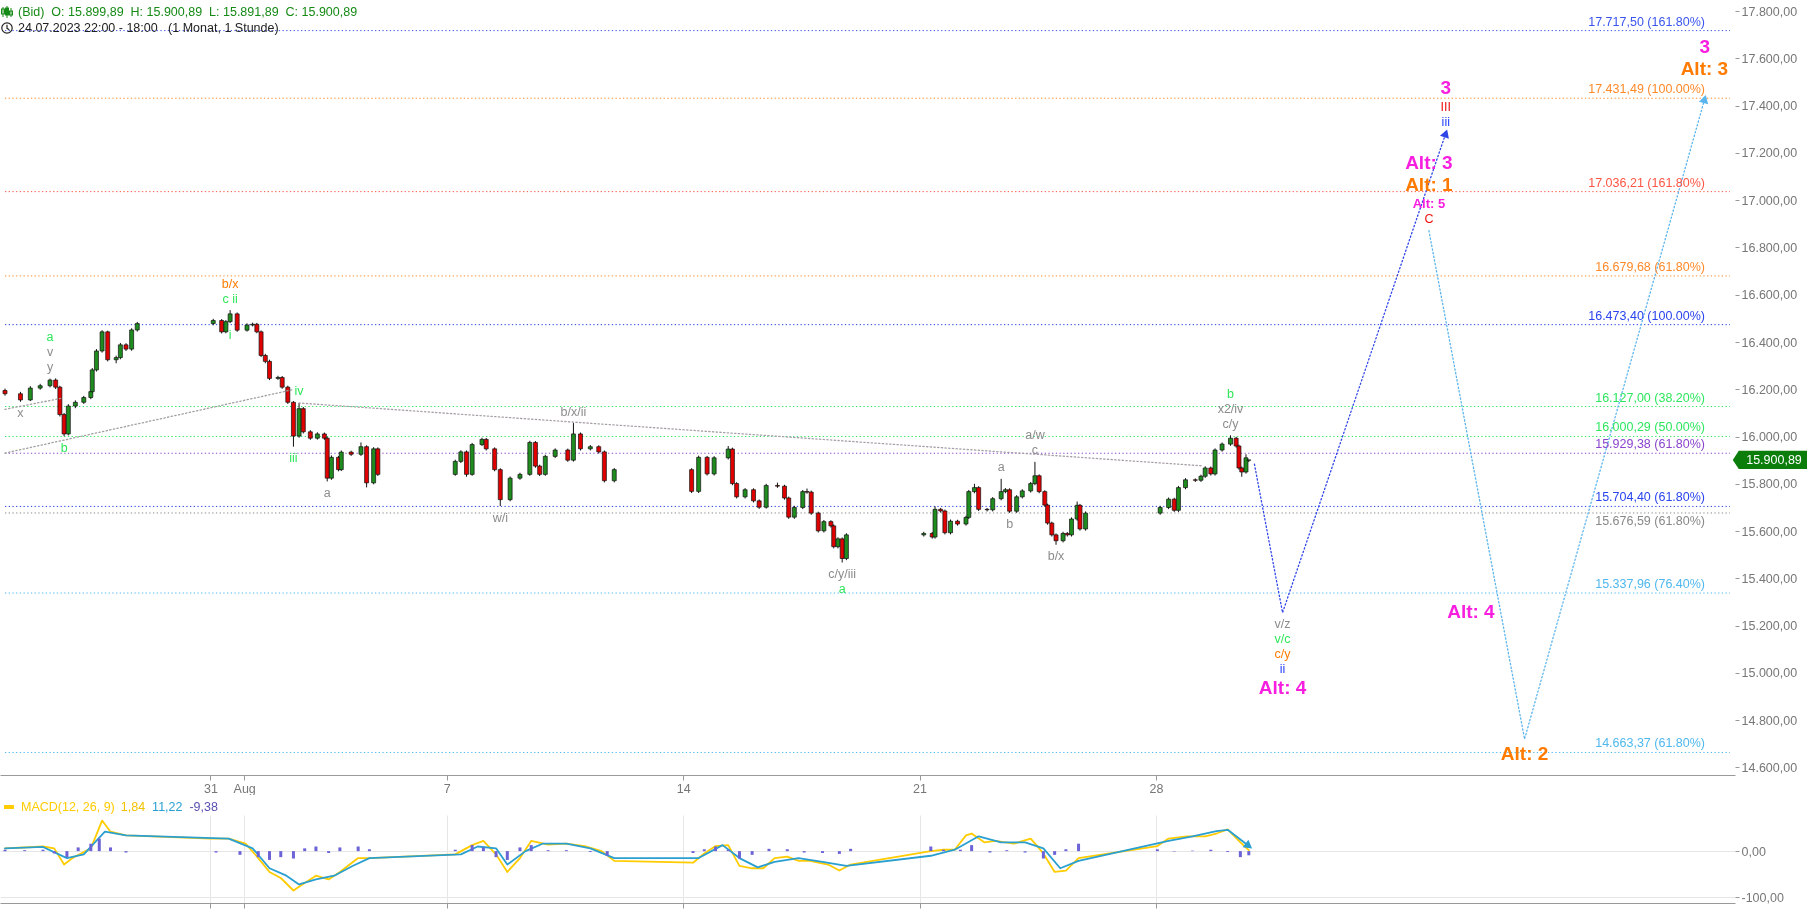  I want to click on annotation: i, so click(230, 334).